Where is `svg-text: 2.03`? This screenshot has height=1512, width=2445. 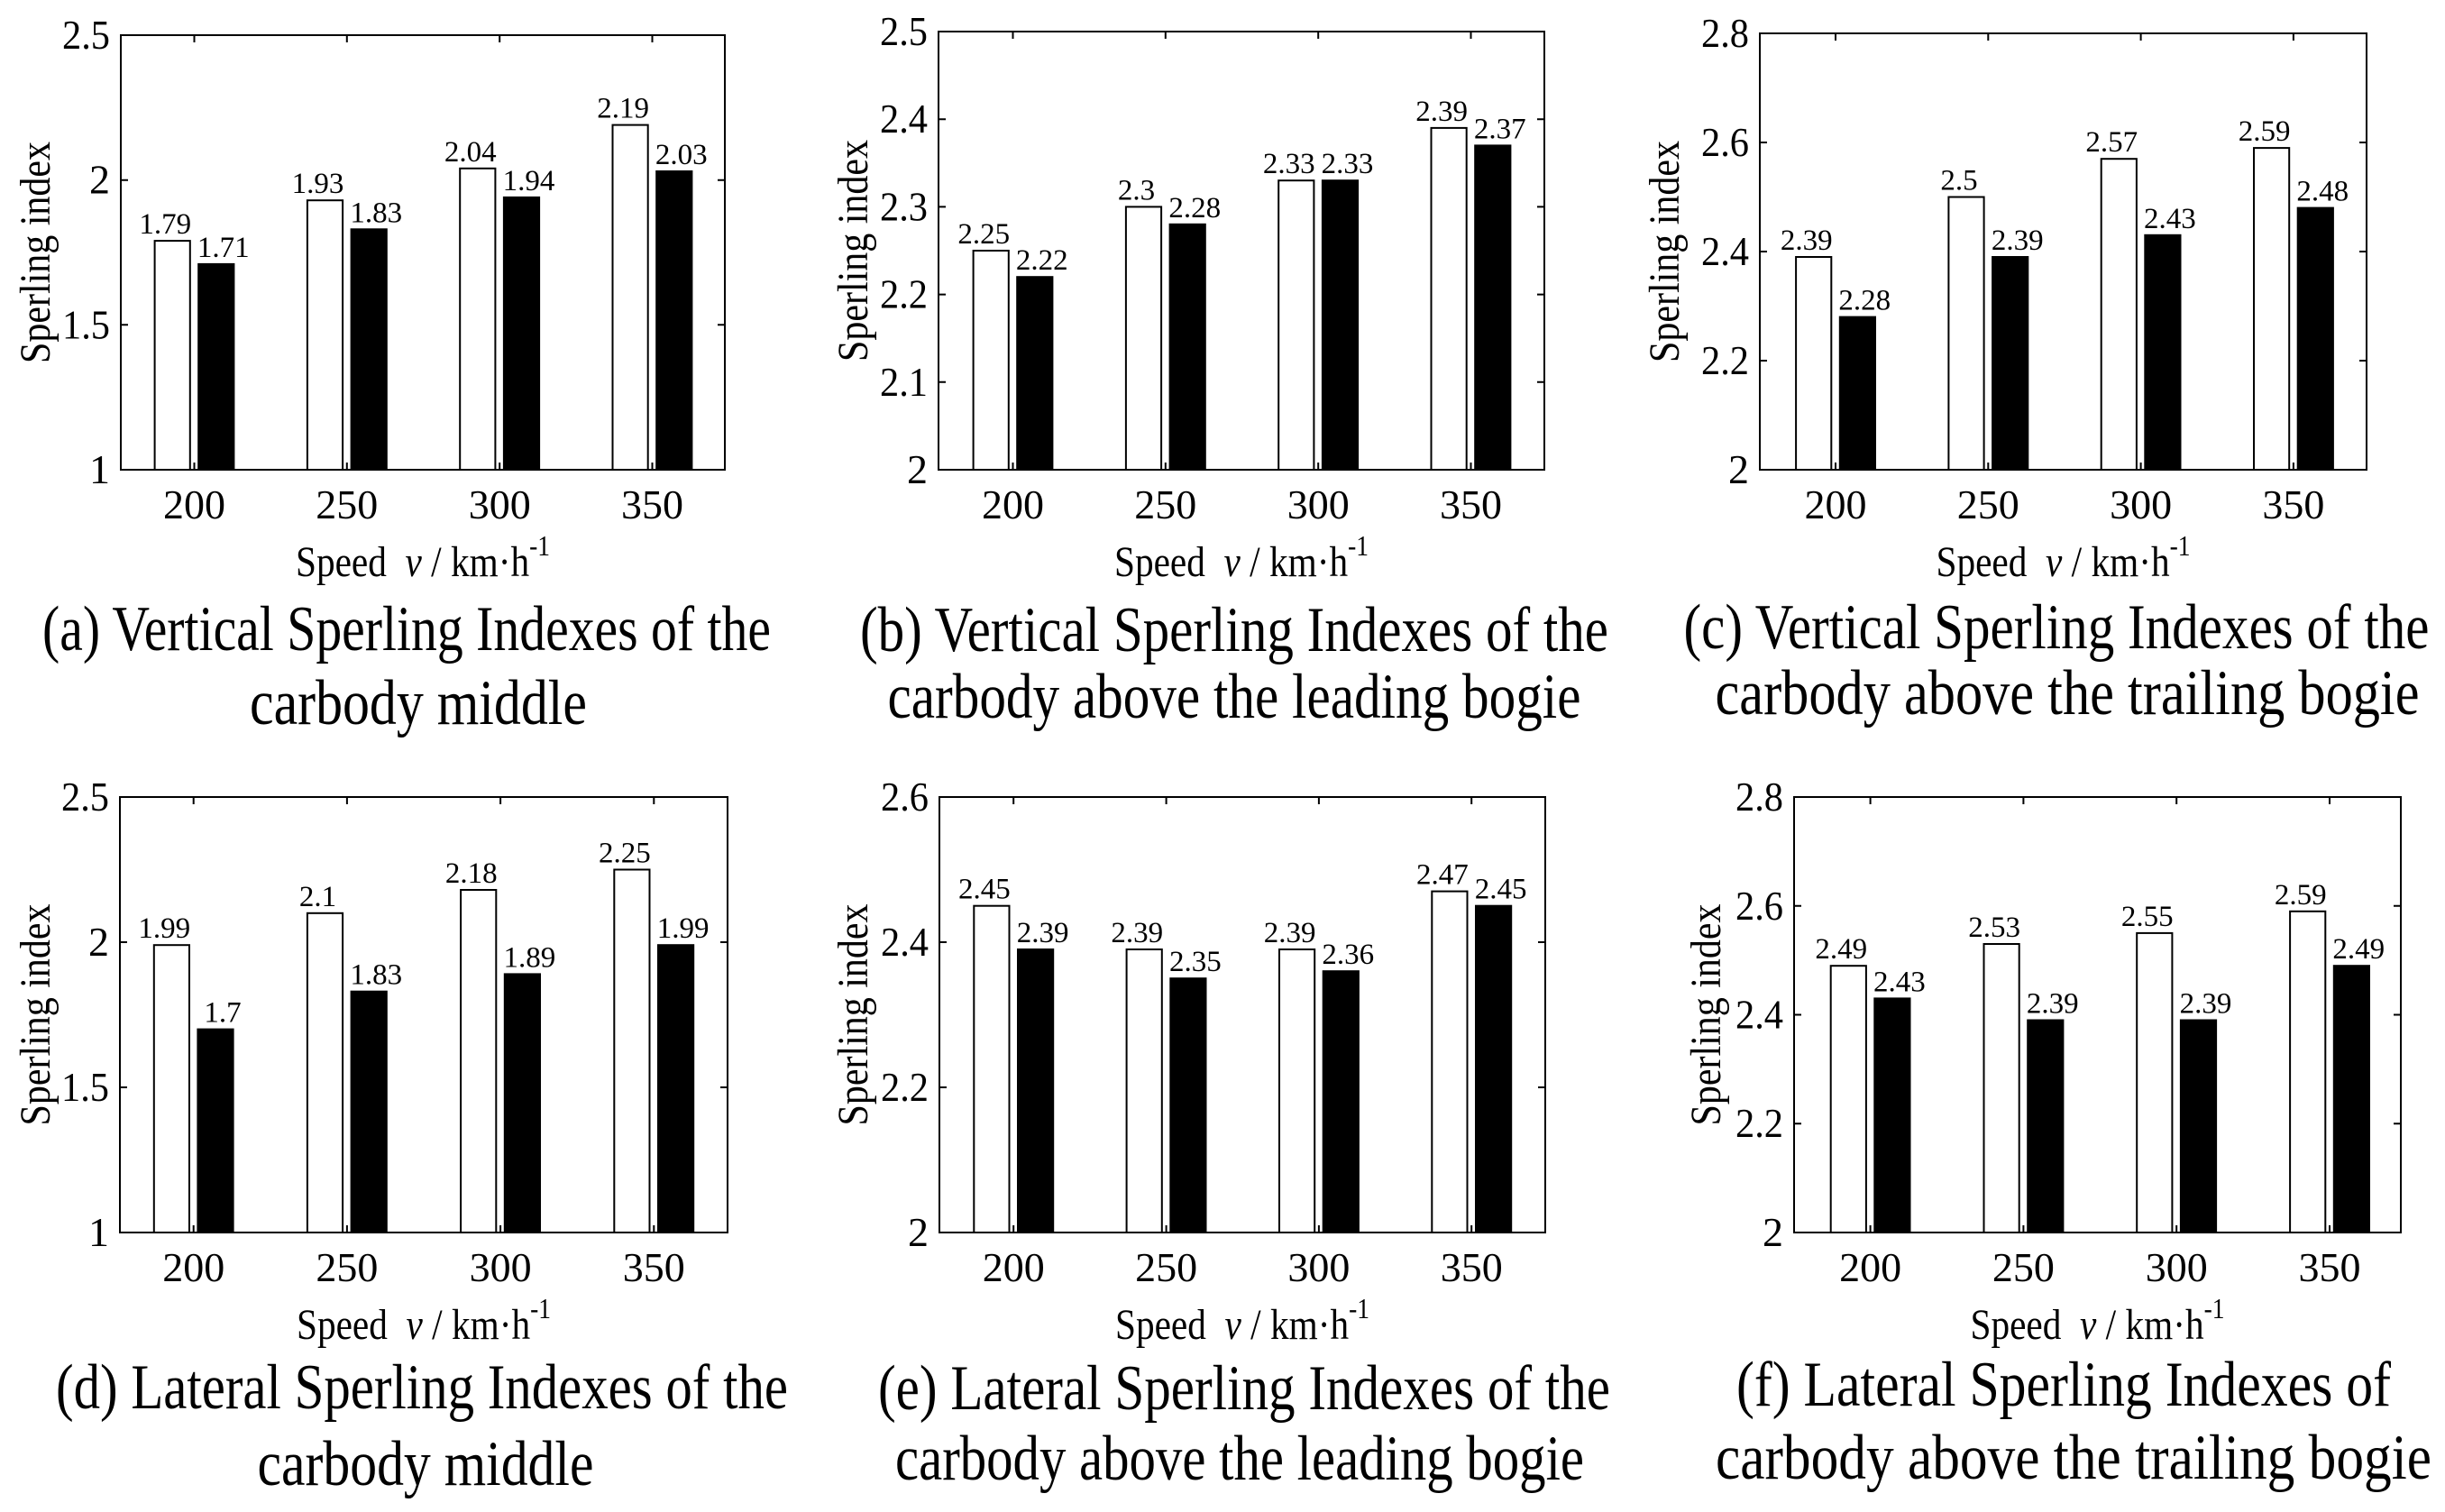 svg-text: 2.03 is located at coordinates (682, 155).